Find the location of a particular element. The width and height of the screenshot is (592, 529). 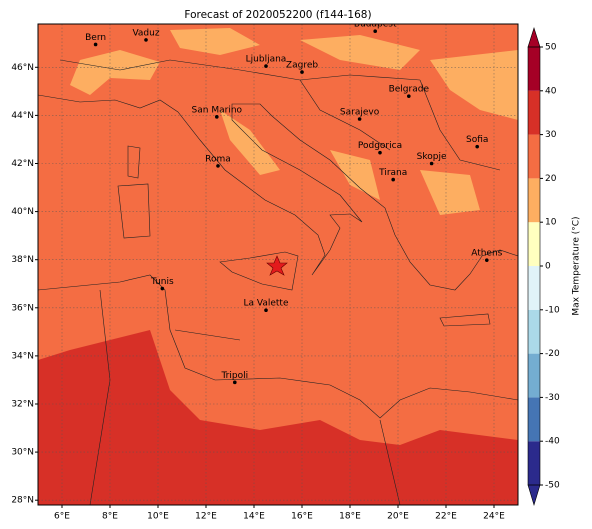

city-label: Sarajevo is located at coordinates (360, 112).